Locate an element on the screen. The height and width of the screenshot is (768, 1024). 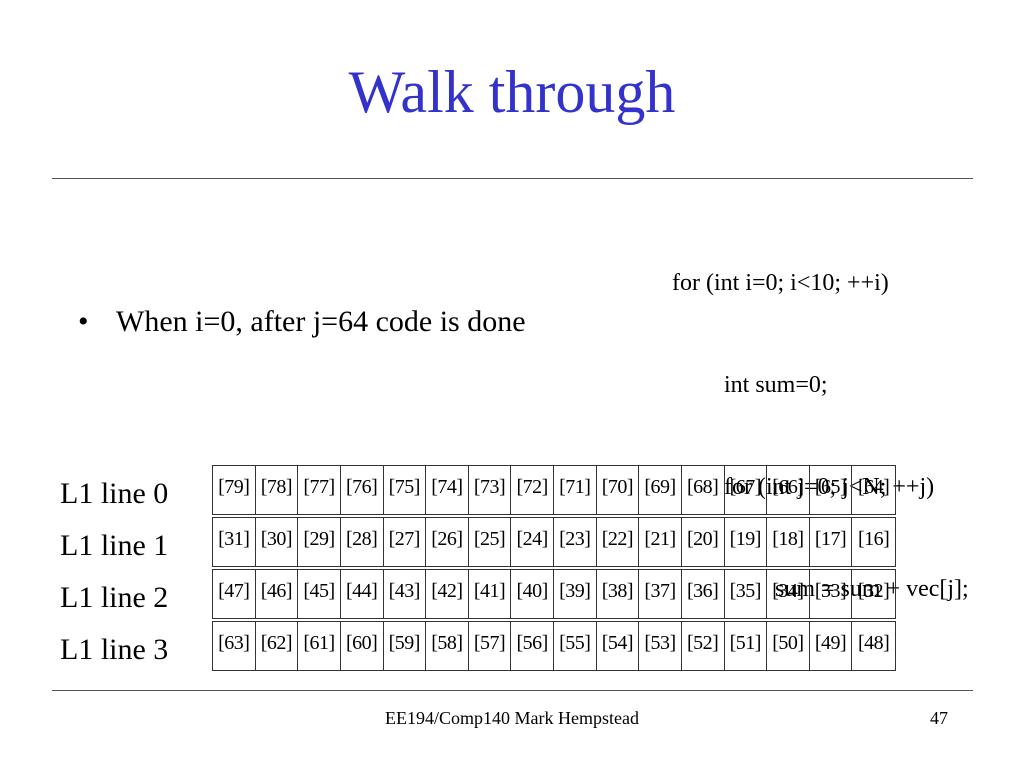
cache-cell: [38] is located at coordinates (618, 594).